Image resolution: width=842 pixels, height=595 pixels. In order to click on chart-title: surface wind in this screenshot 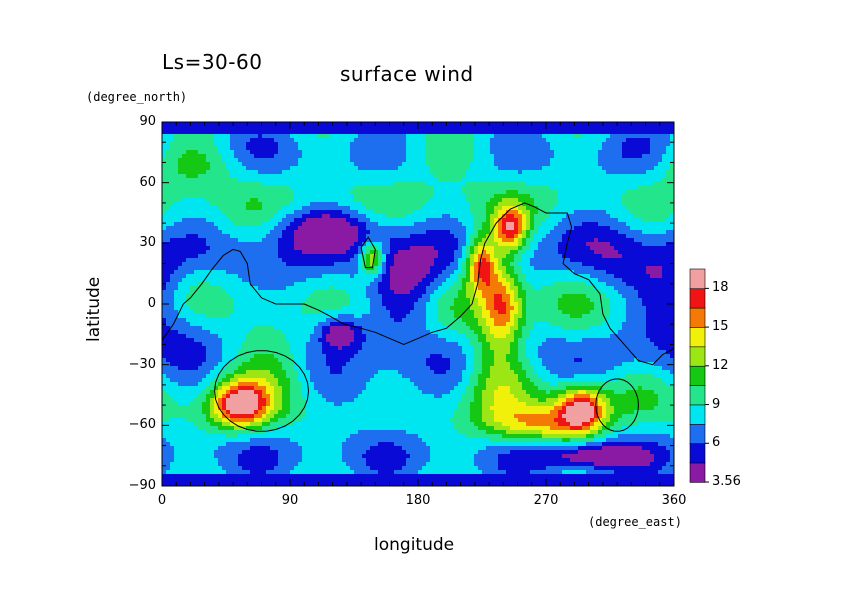, I will do `click(407, 74)`.